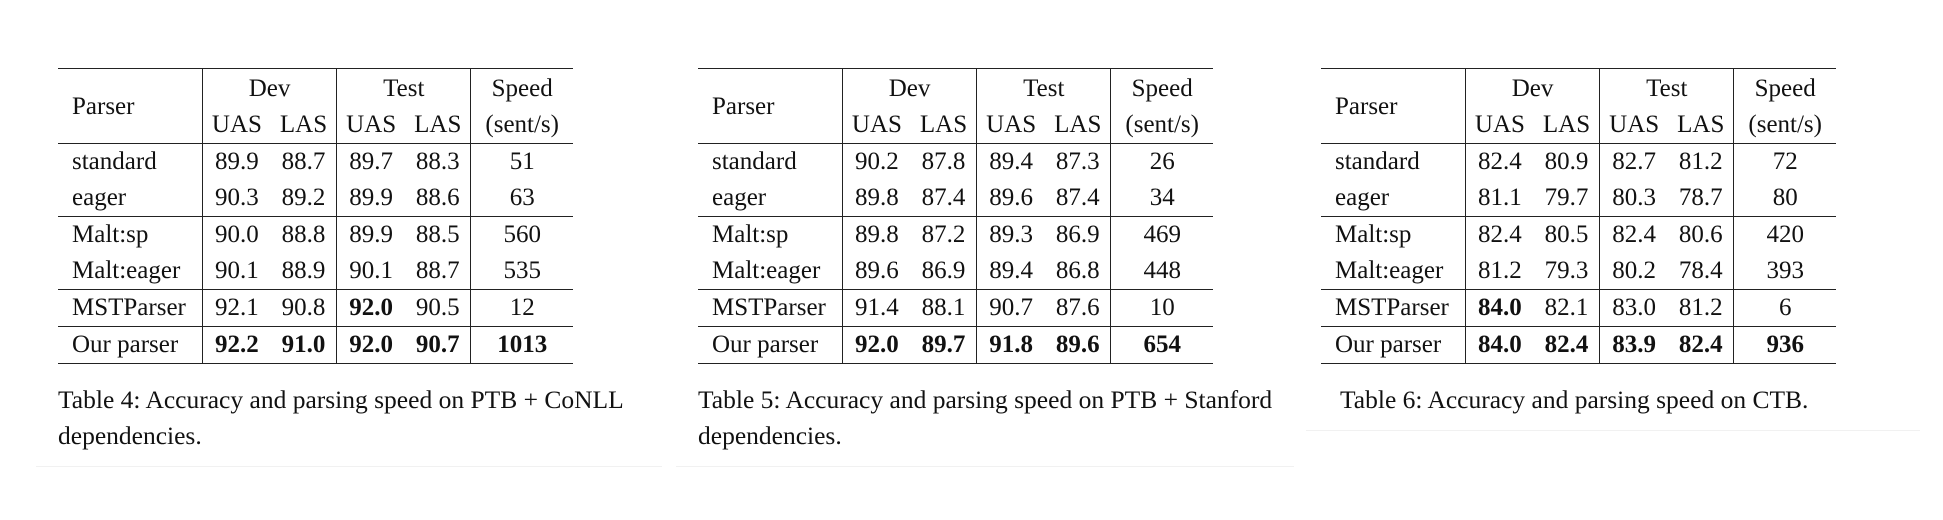 This screenshot has width=1943, height=520. I want to click on speed-cell: 26, so click(1161, 161).